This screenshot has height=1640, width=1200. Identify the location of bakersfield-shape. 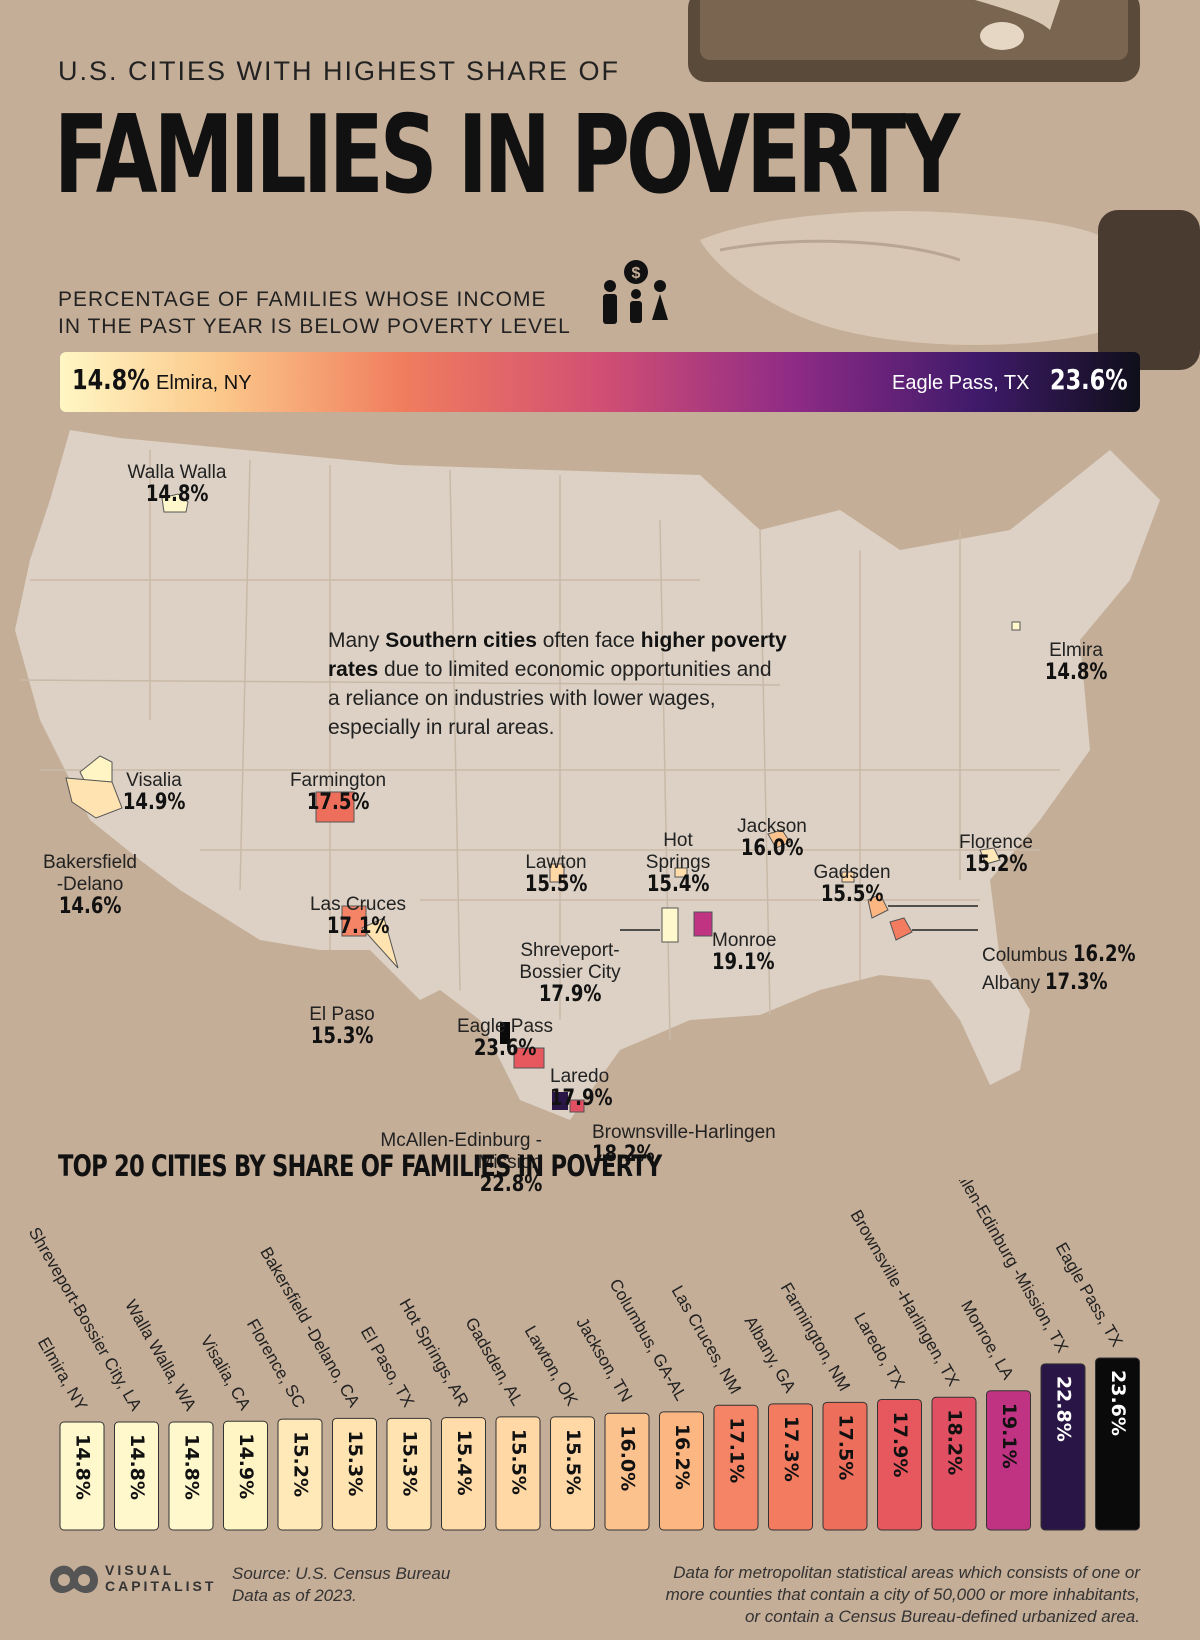
(94, 798).